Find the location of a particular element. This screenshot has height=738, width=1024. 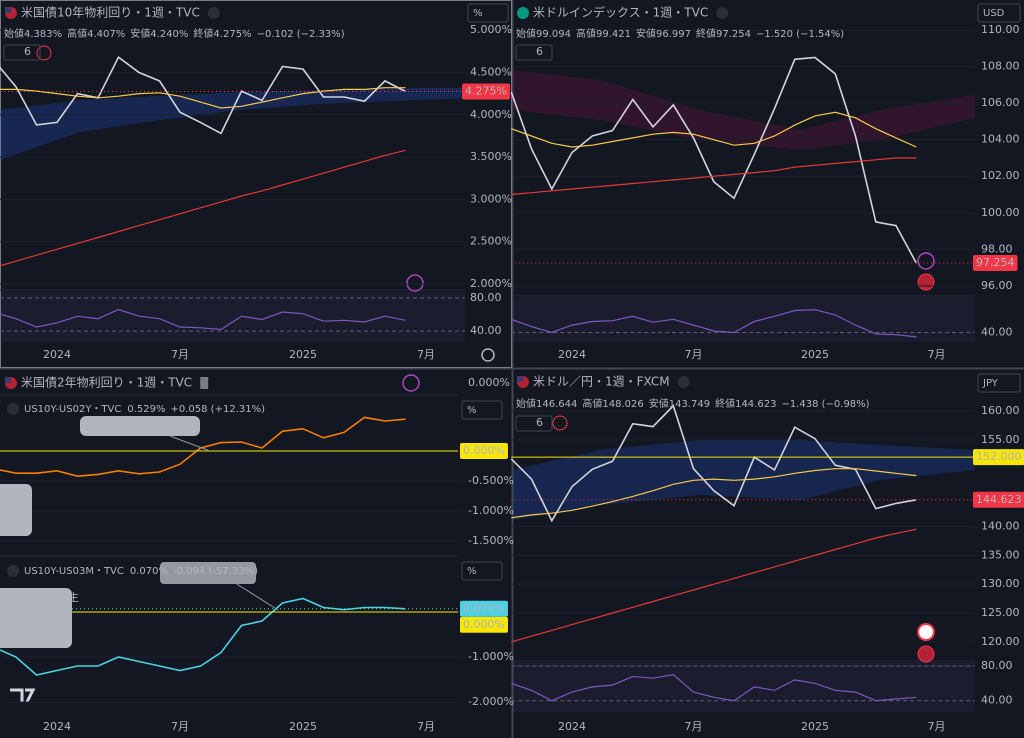

legend-value: 96.997 is located at coordinates (673, 34).